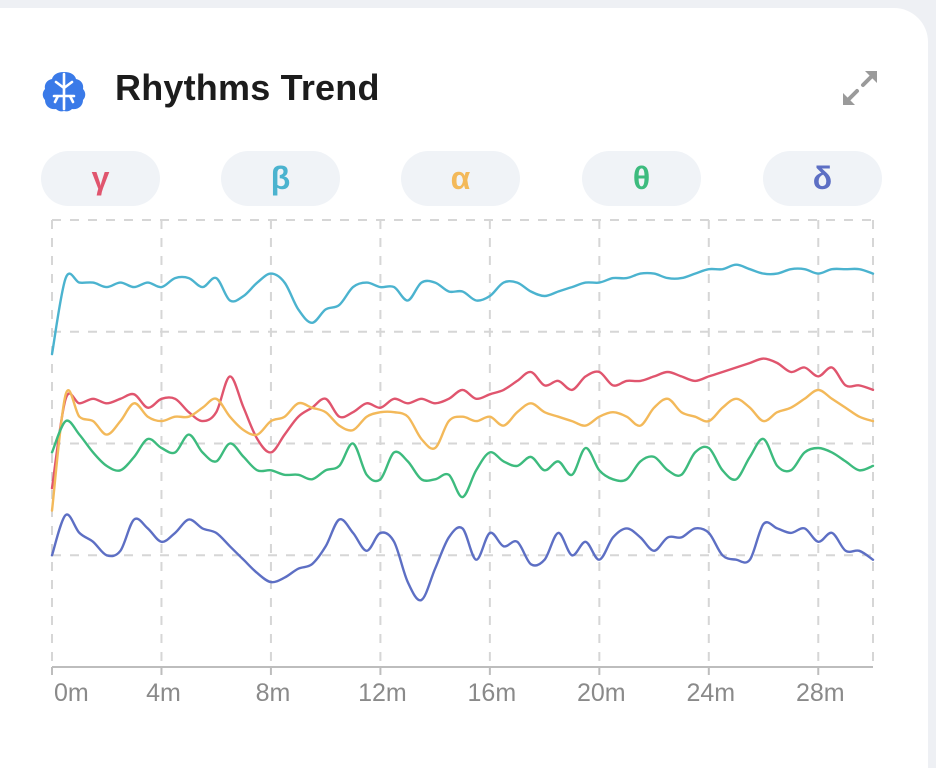  I want to click on band-tab-label: β, so click(280, 178).